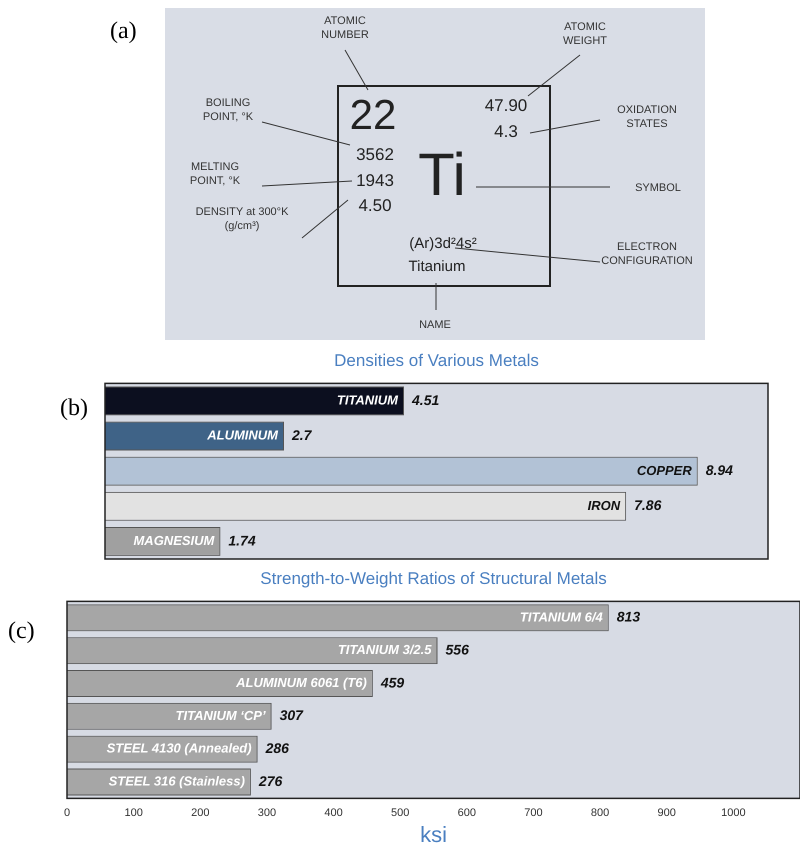 Image resolution: width=800 pixels, height=853 pixels. Describe the element at coordinates (436, 360) in the screenshot. I see `chart-title: Densities of Various Metals` at that location.